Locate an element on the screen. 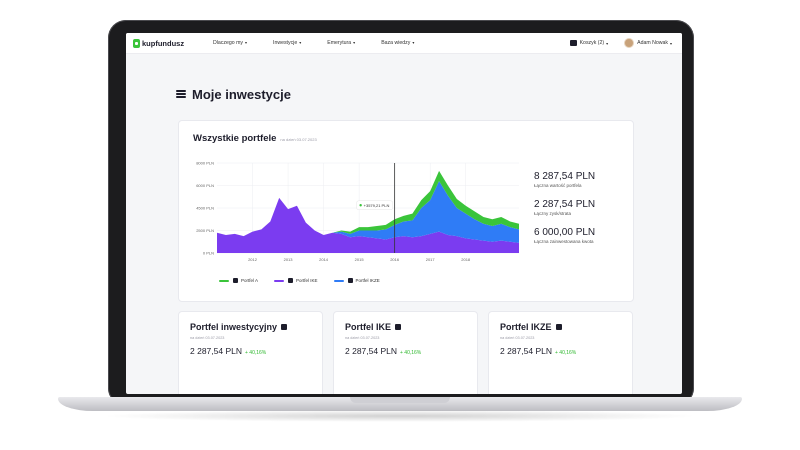  y-tick-label: 4500 PLN is located at coordinates (205, 208).